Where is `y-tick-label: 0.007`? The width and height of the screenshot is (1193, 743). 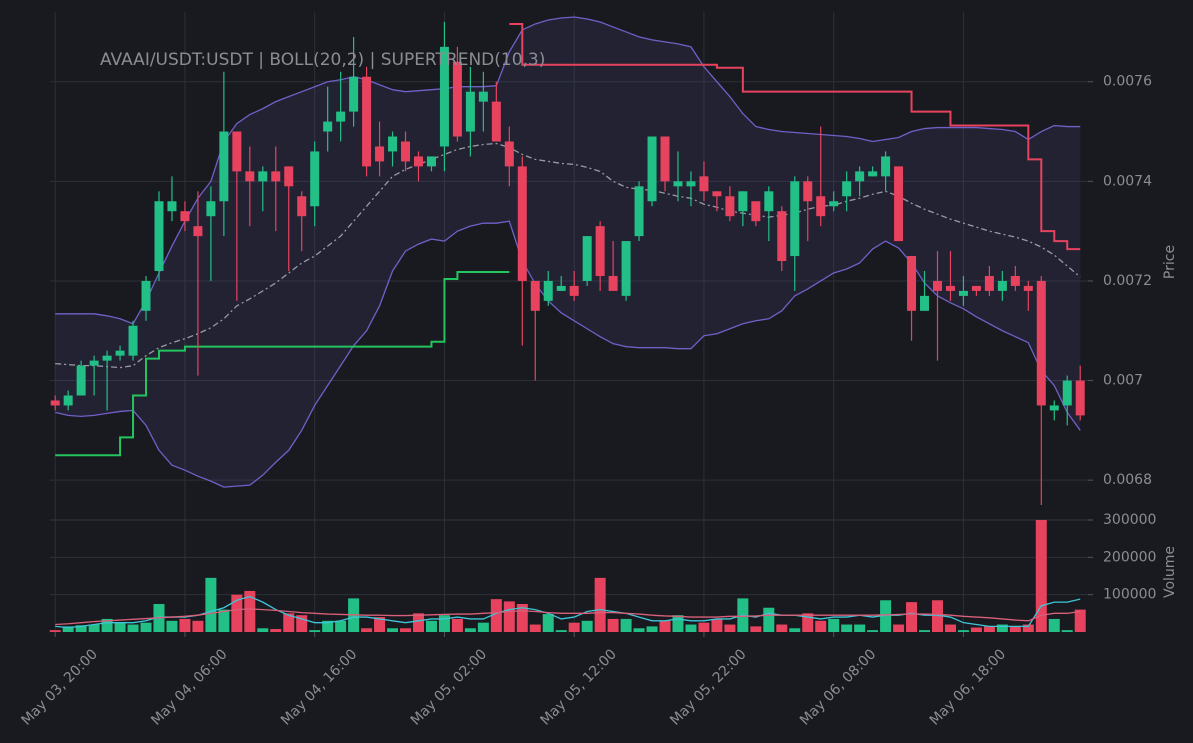
y-tick-label: 0.007 is located at coordinates (1123, 381).